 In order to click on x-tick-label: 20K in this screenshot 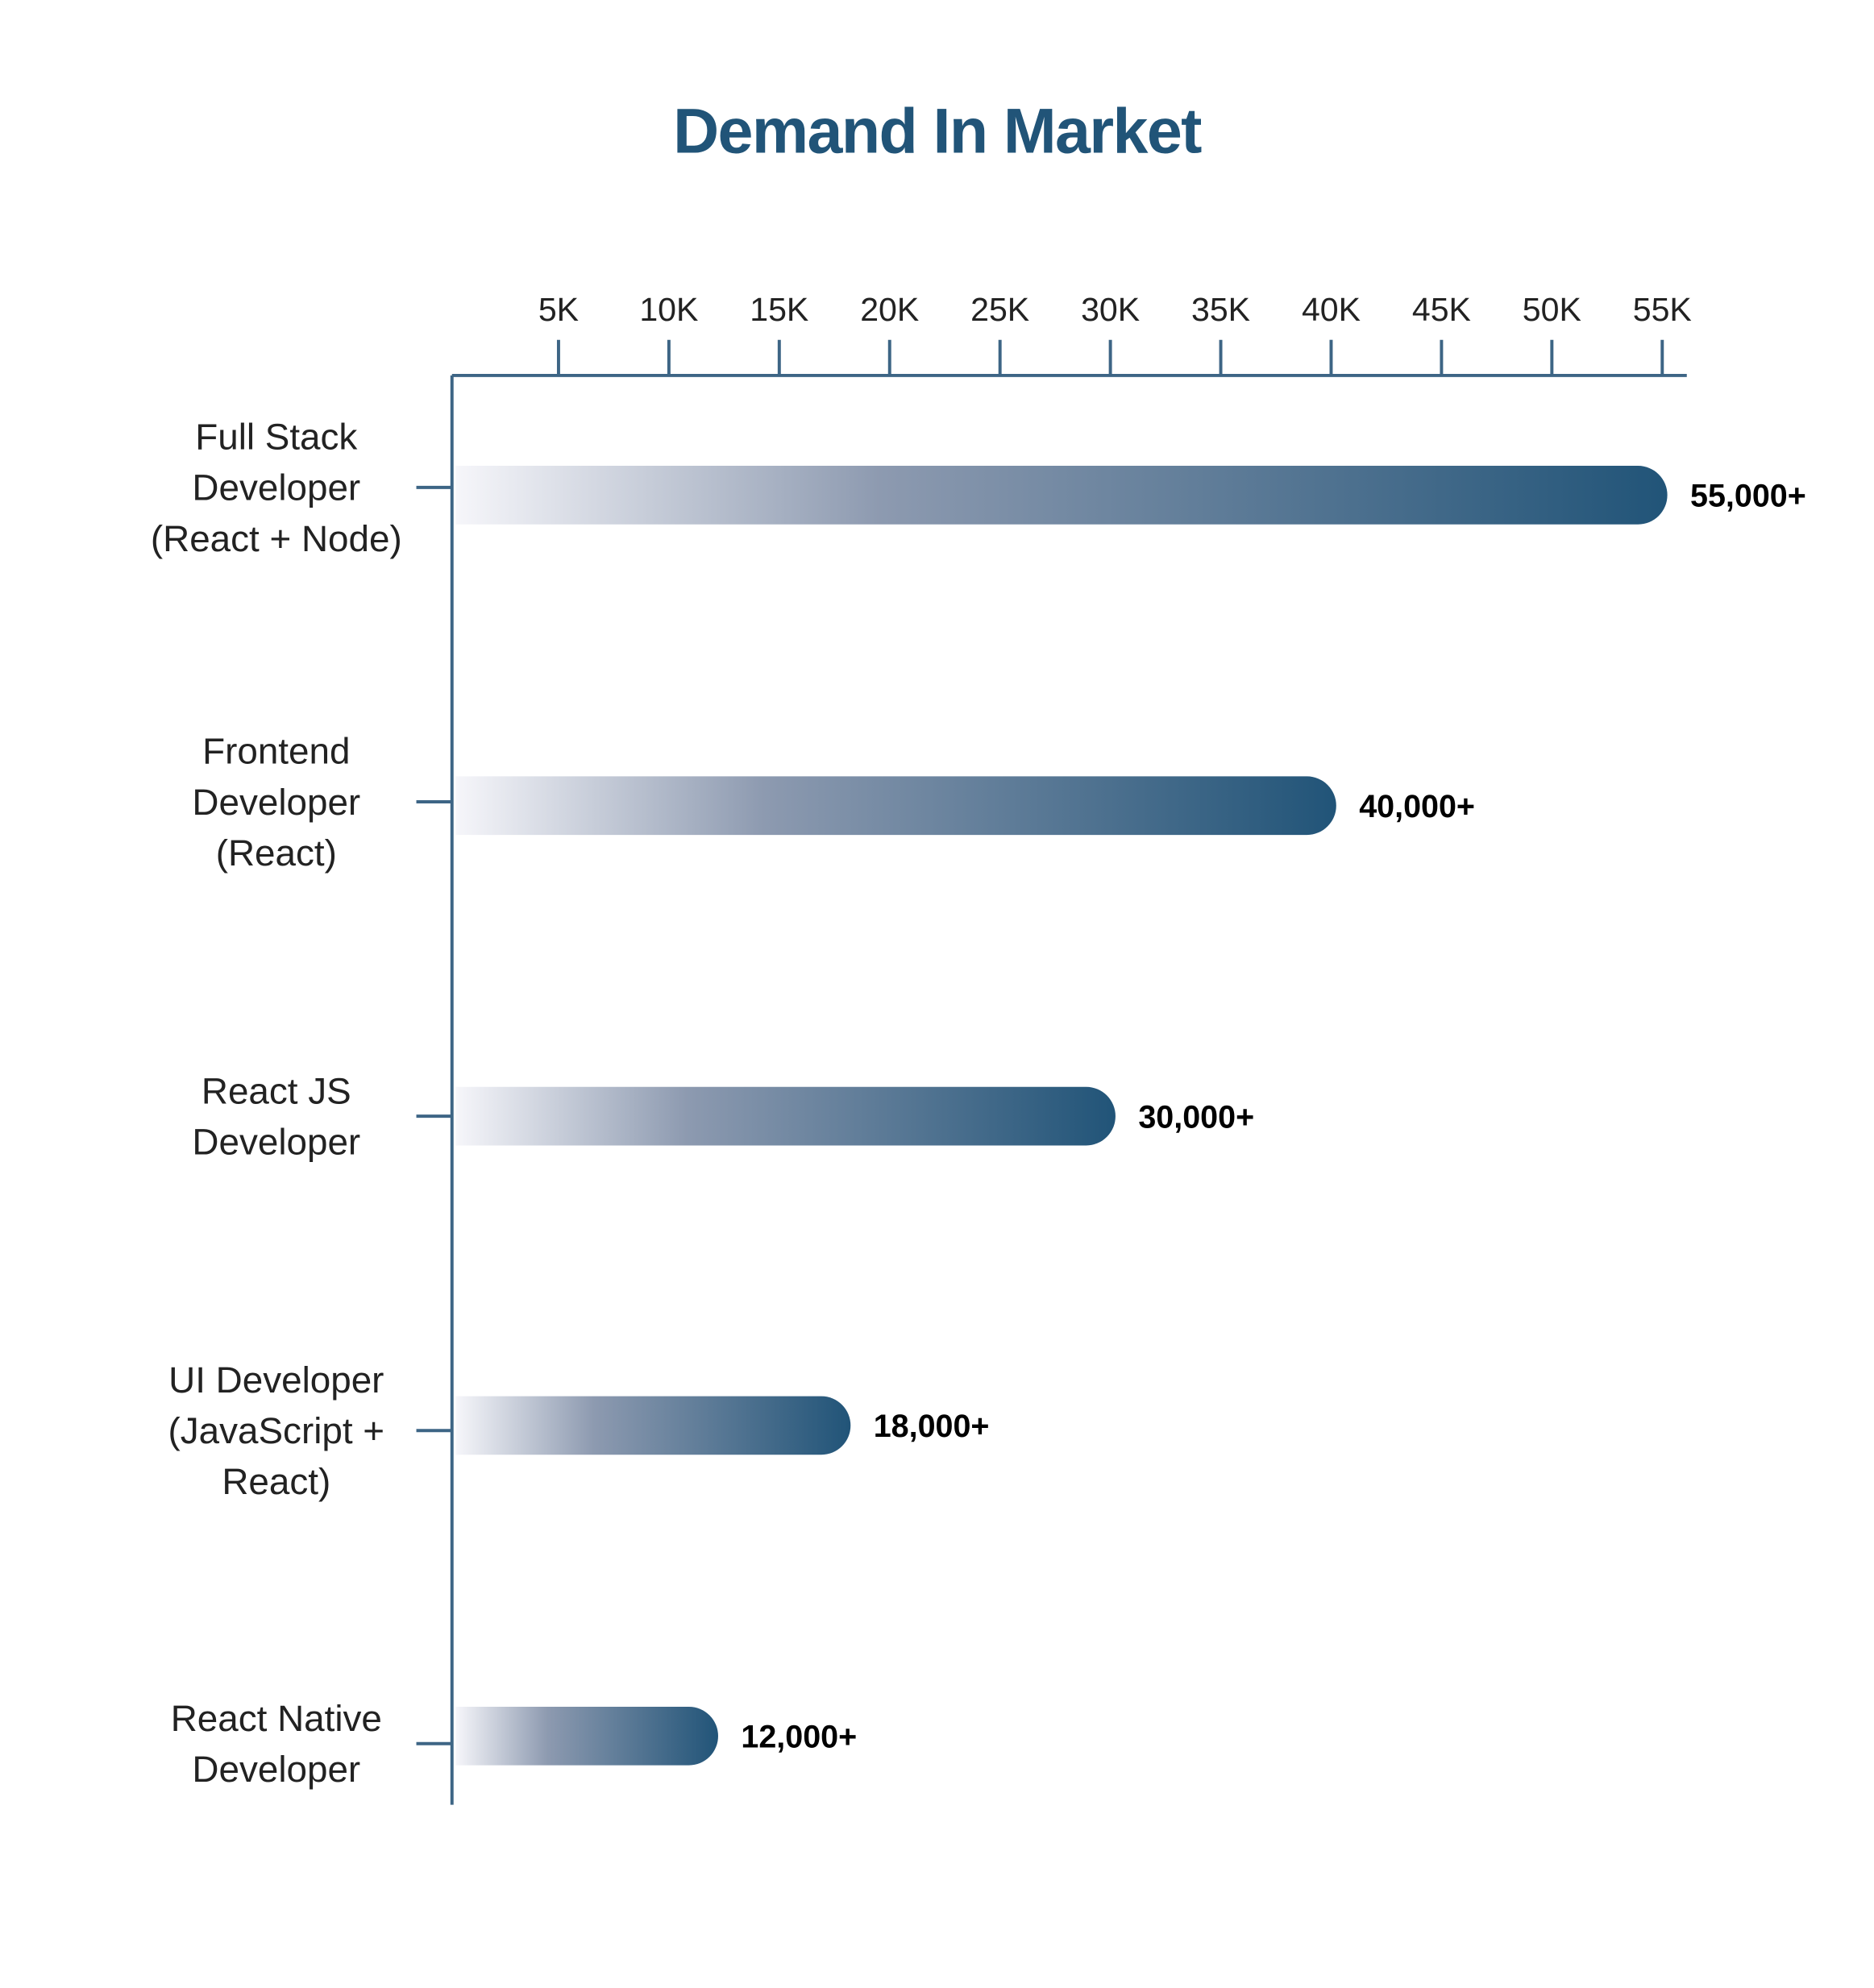, I will do `click(889, 310)`.